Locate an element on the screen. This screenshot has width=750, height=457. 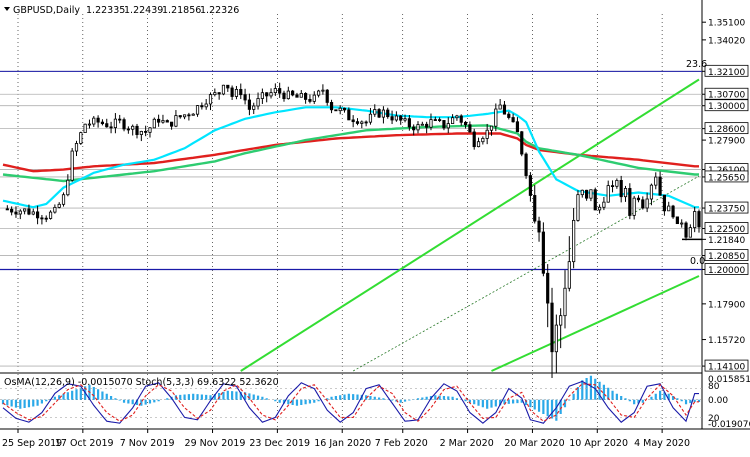
indicator-tick-label: 0.00 is located at coordinates (718, 401).